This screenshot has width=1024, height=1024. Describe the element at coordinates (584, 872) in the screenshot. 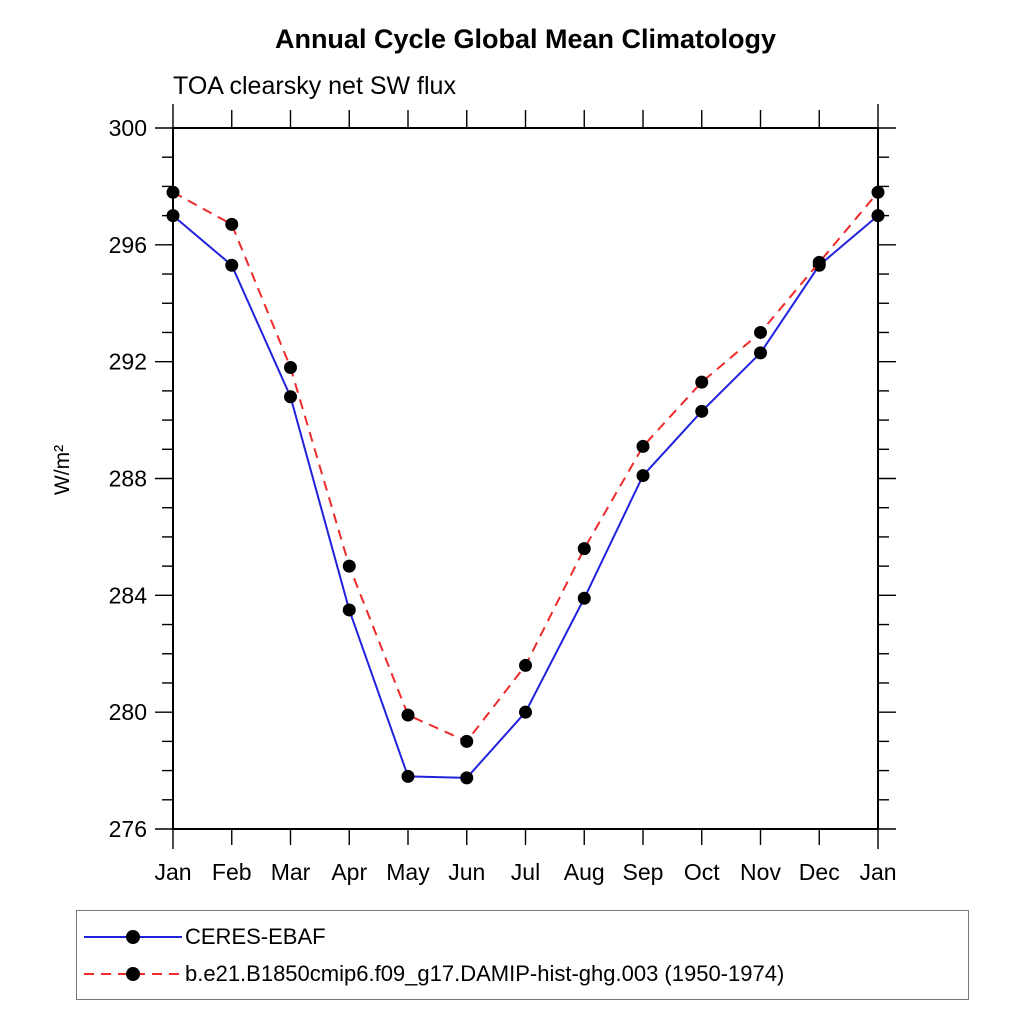

I see `svg-text: Aug` at that location.